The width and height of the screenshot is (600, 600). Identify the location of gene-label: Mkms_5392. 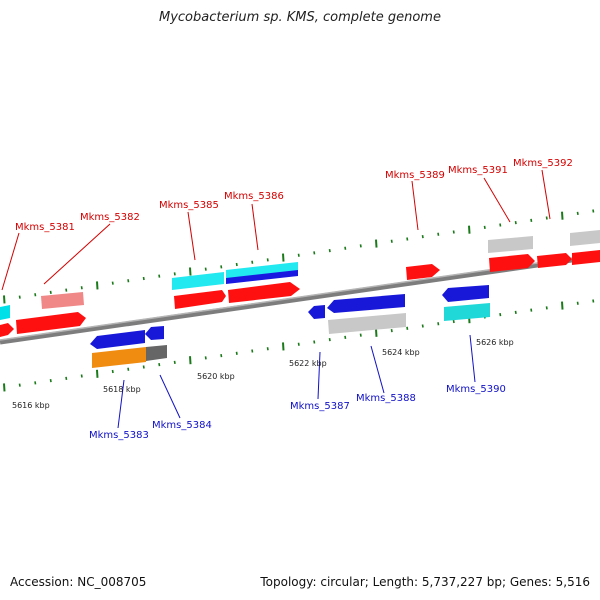
(543, 163).